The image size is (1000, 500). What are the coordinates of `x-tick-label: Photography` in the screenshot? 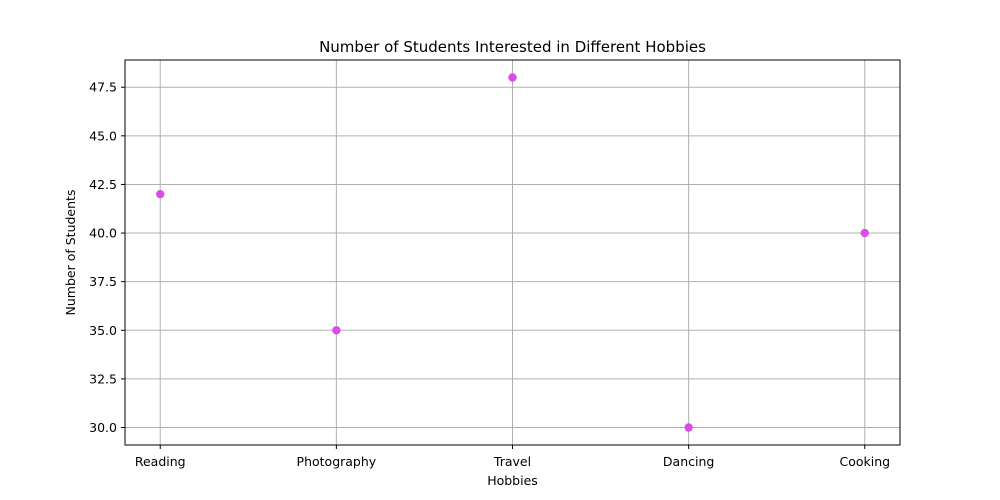 It's located at (337, 461).